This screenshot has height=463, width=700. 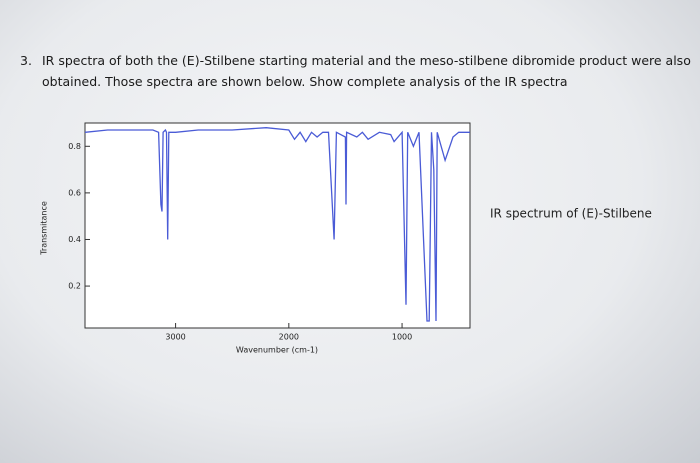 What do you see at coordinates (277, 350) in the screenshot?
I see `x-axis-label: Wavenumber (cm-1)` at bounding box center [277, 350].